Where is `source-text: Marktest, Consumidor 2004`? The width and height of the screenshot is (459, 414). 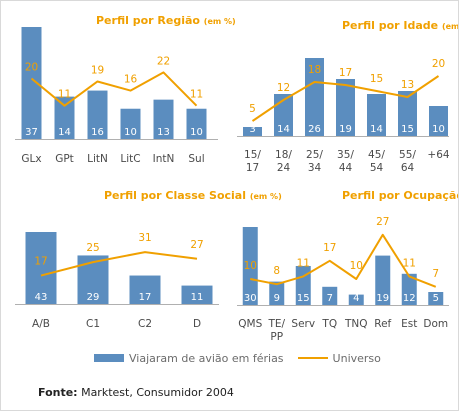
source-text: Marktest, Consumidor 2004 is located at coordinates (155, 392).